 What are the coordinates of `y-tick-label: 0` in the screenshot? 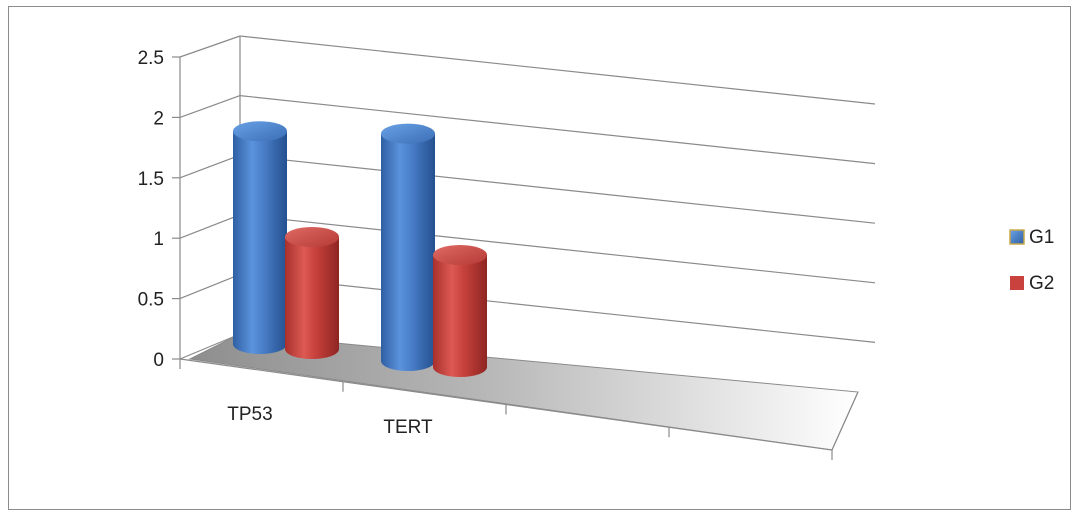 It's located at (158, 360).